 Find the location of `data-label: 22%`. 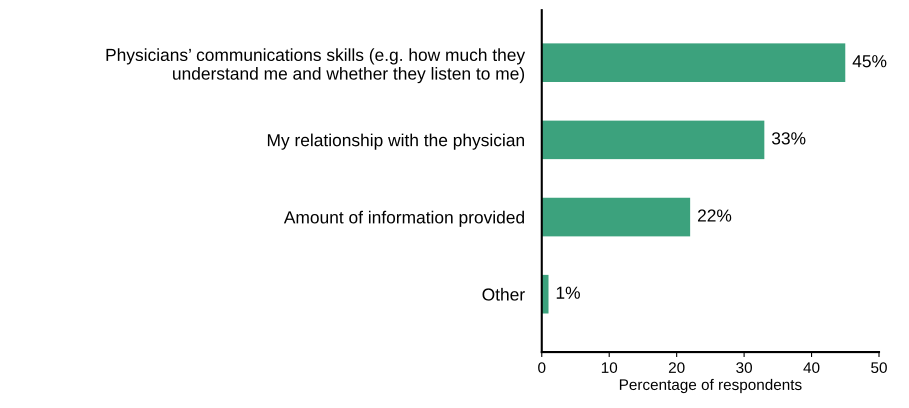

data-label: 22% is located at coordinates (715, 215).